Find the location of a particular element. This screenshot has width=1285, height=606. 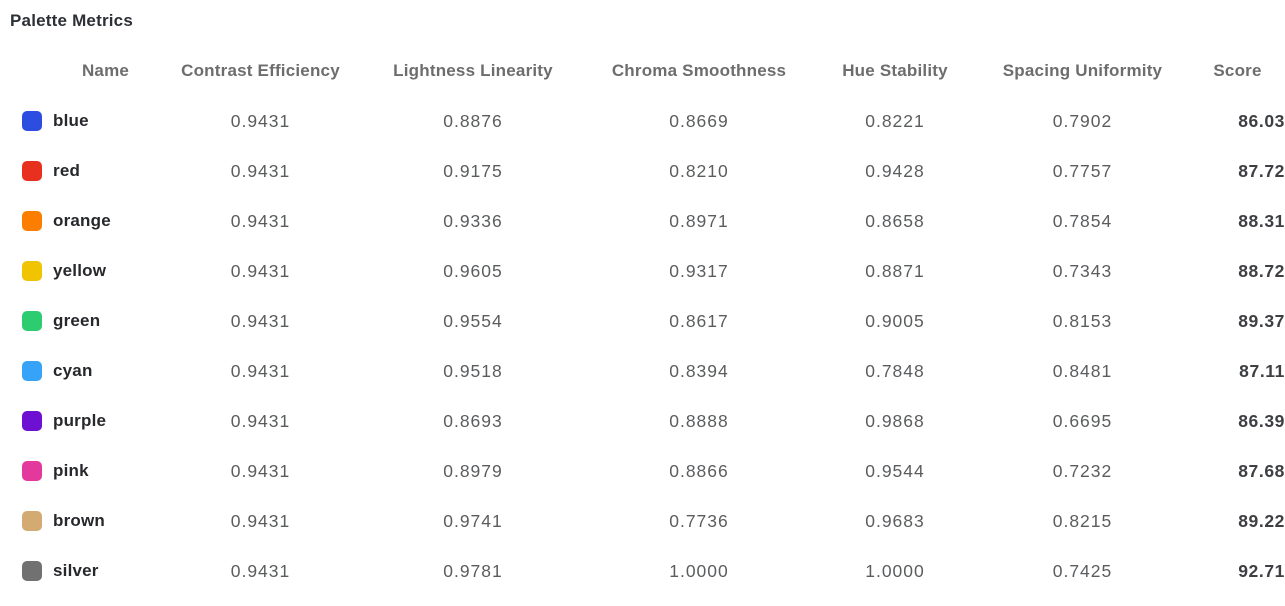

metric-value: 0.8693 is located at coordinates (473, 420).